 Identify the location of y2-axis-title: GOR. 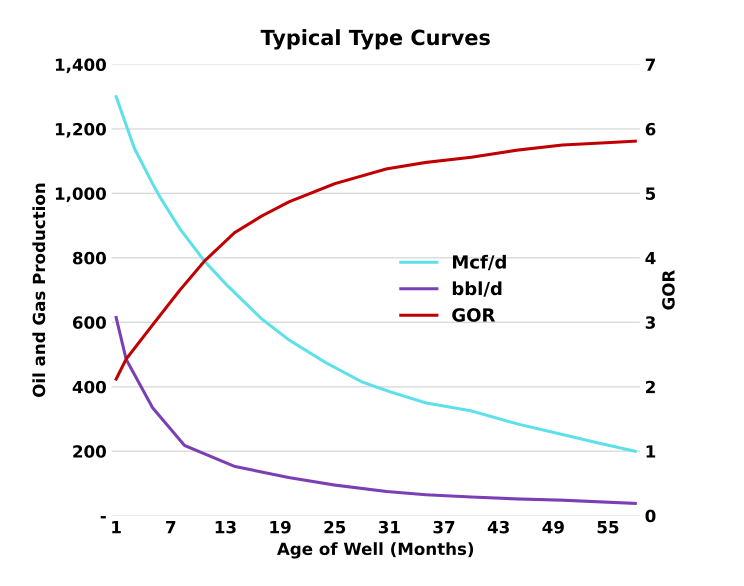
(668, 290).